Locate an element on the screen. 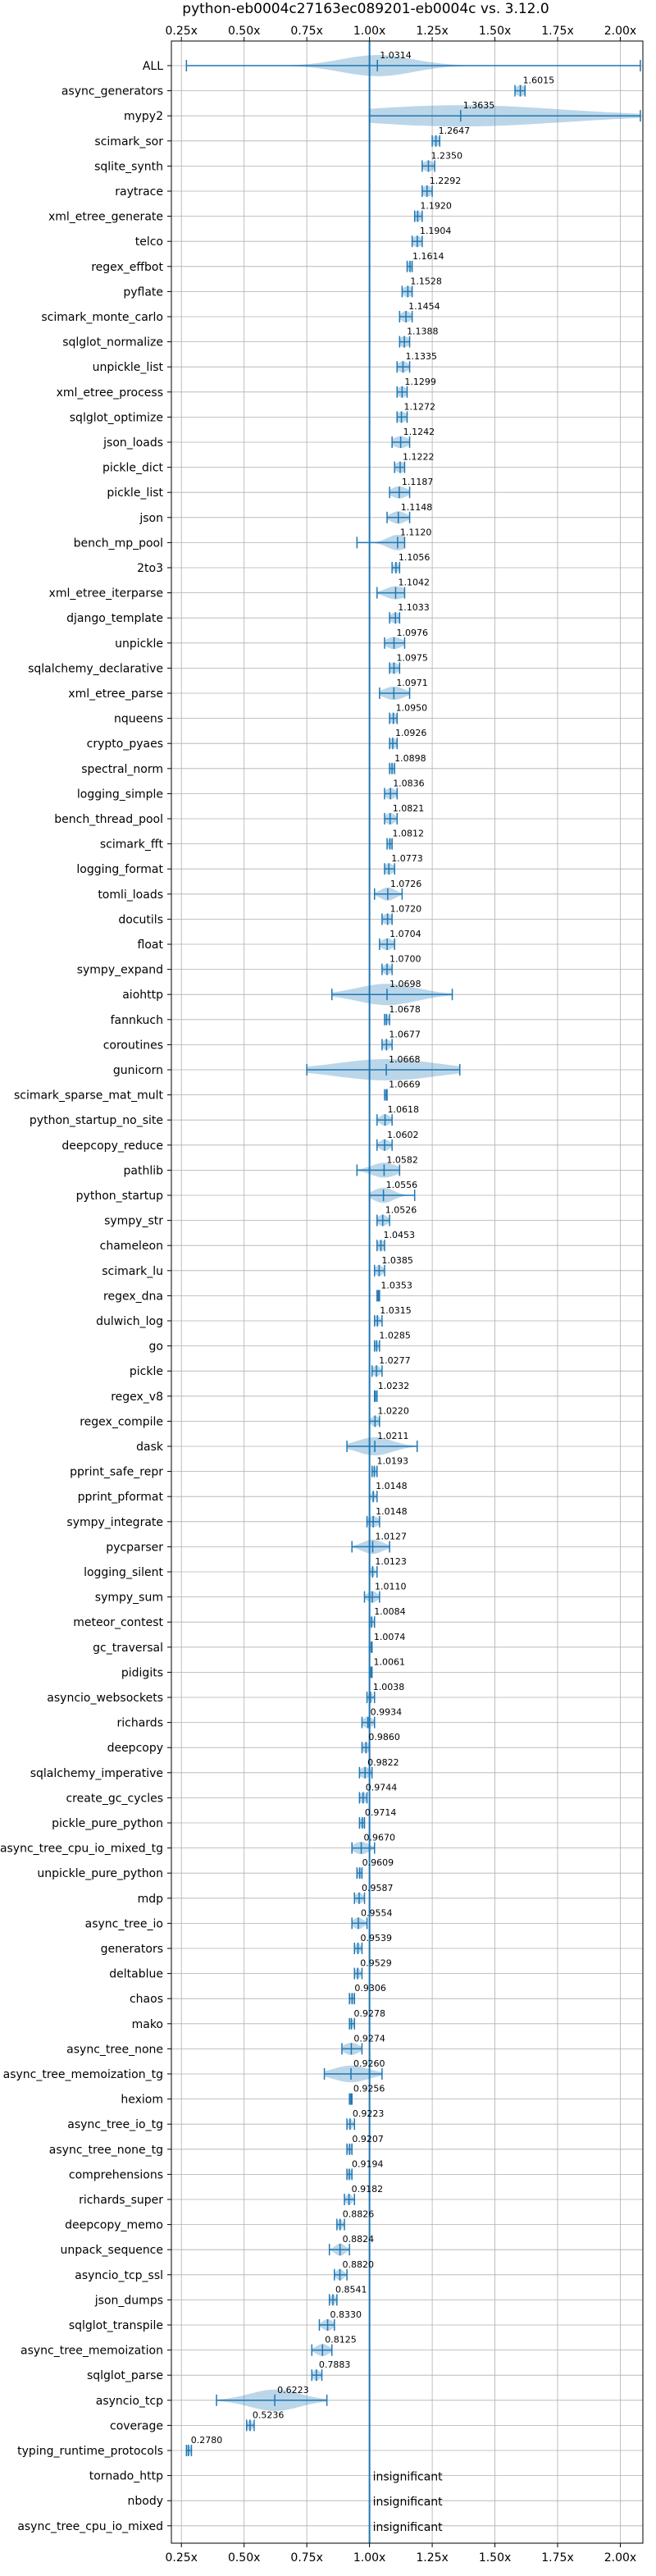  value-label: 0.5236 is located at coordinates (269, 2414).